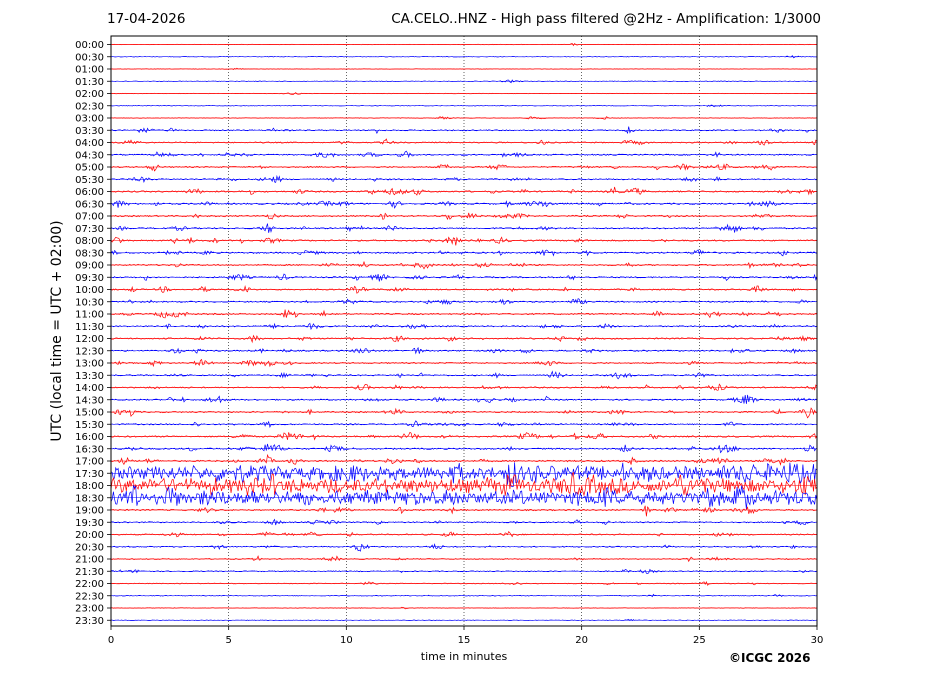 The width and height of the screenshot is (927, 696). I want to click on y-tick-label: 03:30, so click(89, 131).